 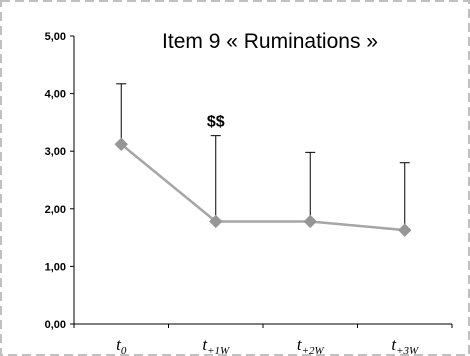 What do you see at coordinates (55, 325) in the screenshot?
I see `y-tick-label: 0,00` at bounding box center [55, 325].